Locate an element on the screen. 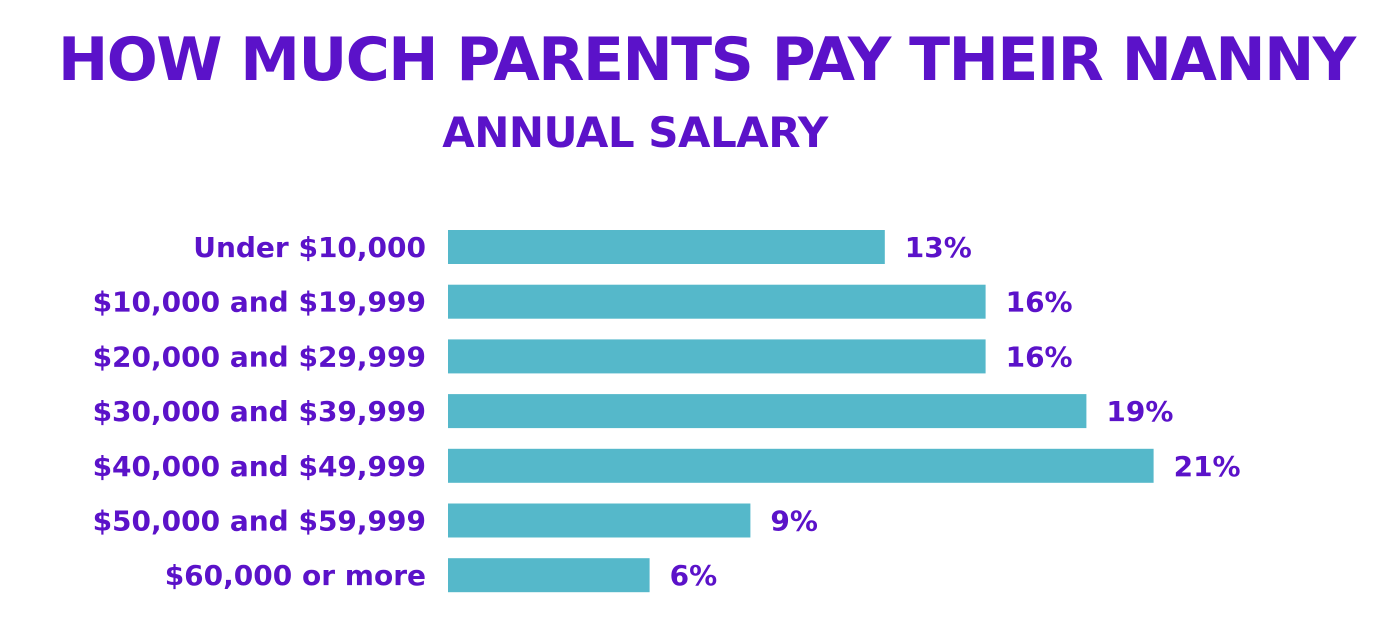 Image resolution: width=1390 pixels, height=628 pixels. category-label: Under $10,000 is located at coordinates (309, 247).